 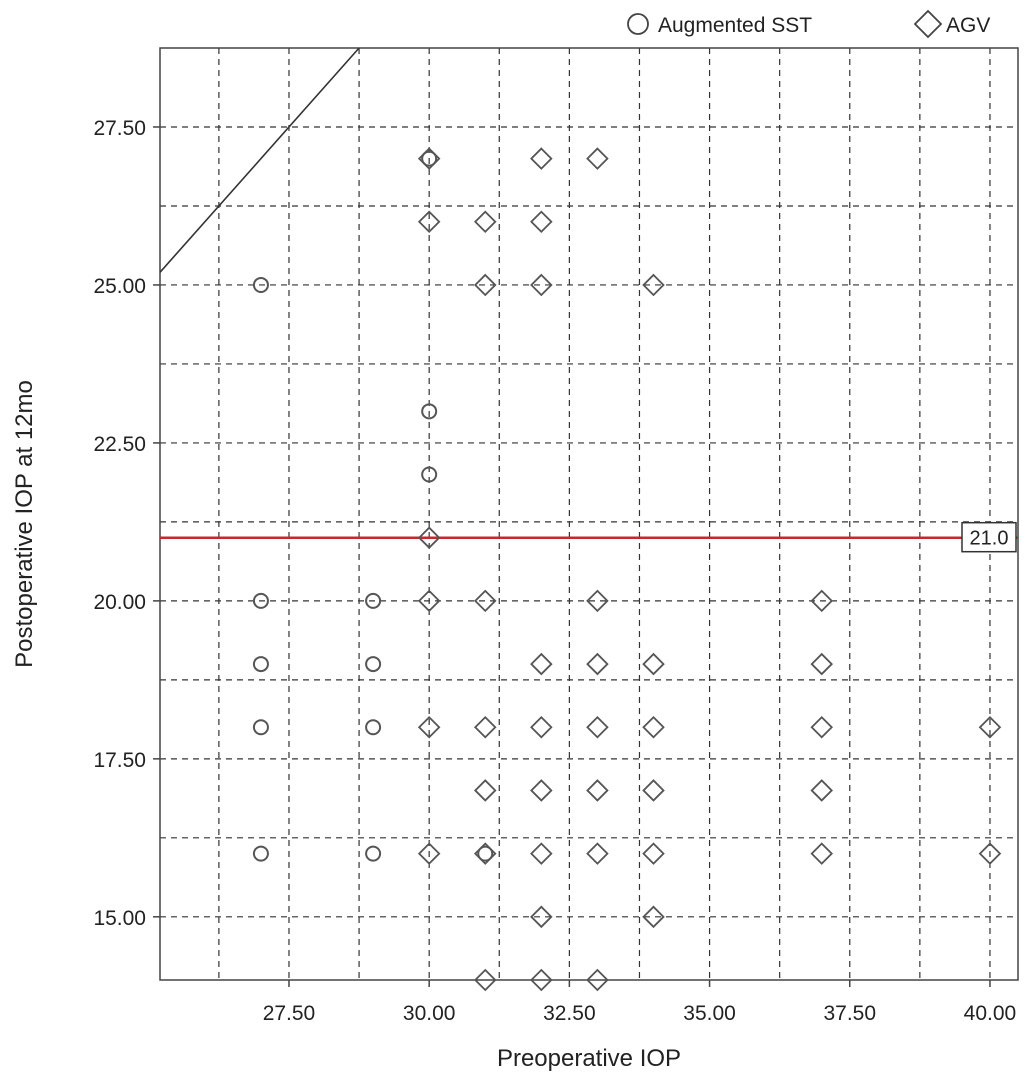 What do you see at coordinates (990, 1013) in the screenshot?
I see `x-tick-label: 40.00` at bounding box center [990, 1013].